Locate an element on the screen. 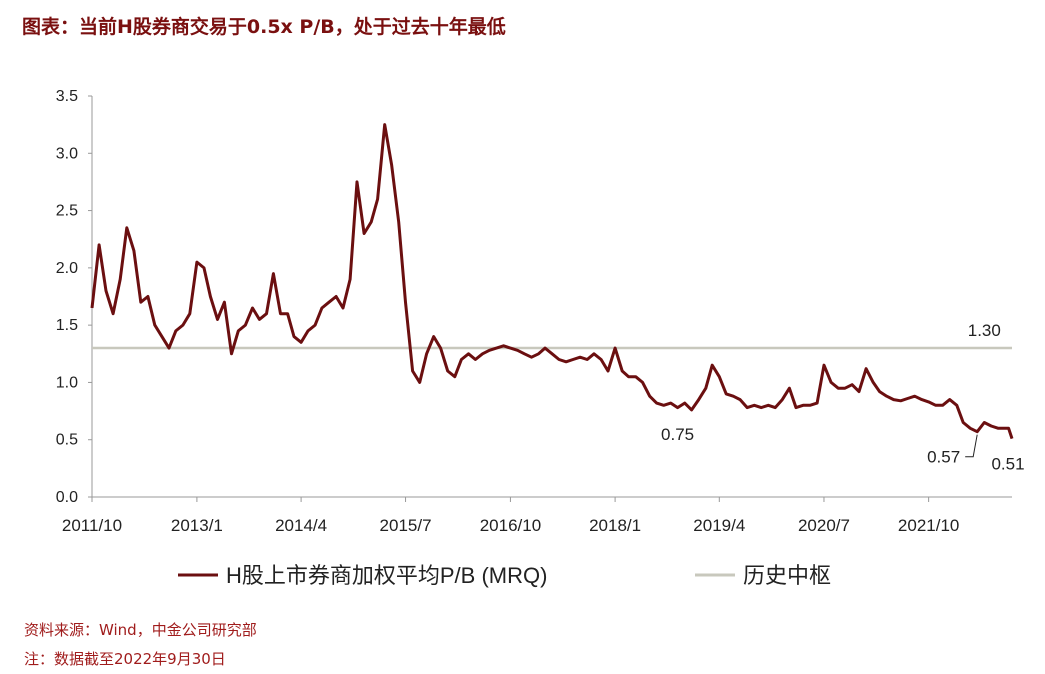  chart-title: 图表：当前H股券商交易于0.5x P/B，处于过去十年最低 is located at coordinates (264, 27).